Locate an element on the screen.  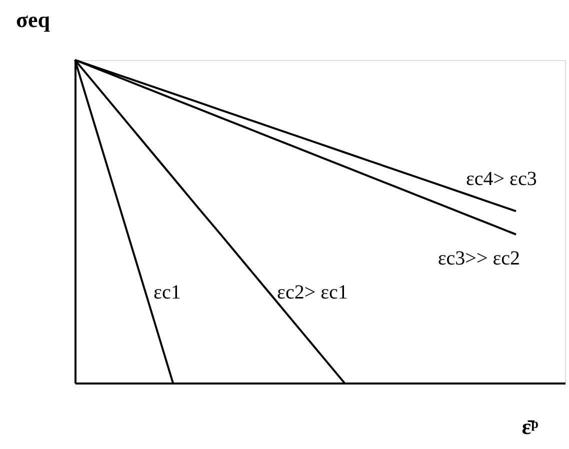
series-label: εc4> εc3 is located at coordinates (501, 179).